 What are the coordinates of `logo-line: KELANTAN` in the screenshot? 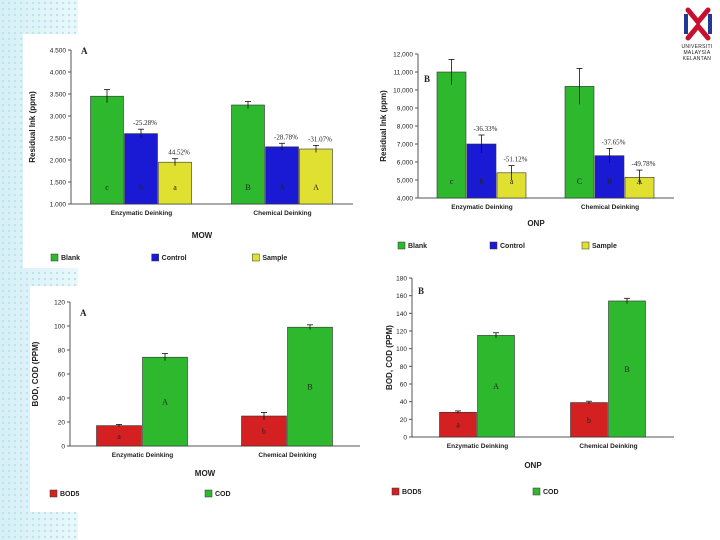 It's located at (697, 59).